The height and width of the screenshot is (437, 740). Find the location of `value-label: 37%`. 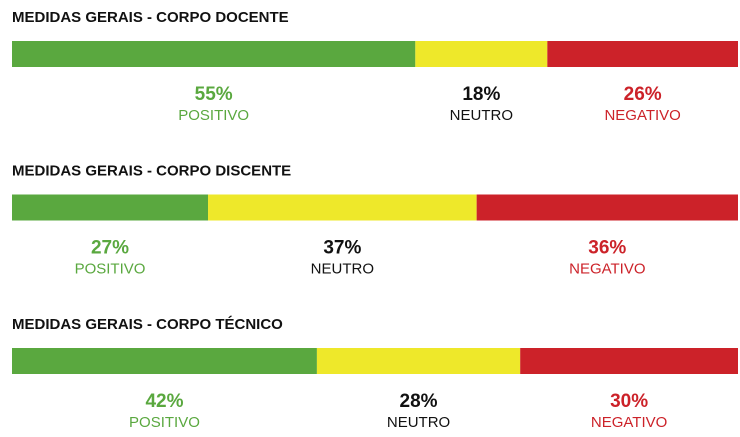

value-label: 37% is located at coordinates (342, 248).